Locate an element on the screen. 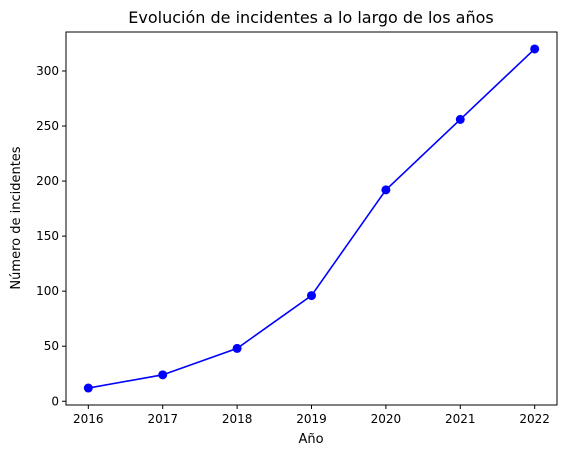 The width and height of the screenshot is (571, 455). x-axis: 2016 2017 2018 2019 2020 2021 2022 is located at coordinates (311, 415).